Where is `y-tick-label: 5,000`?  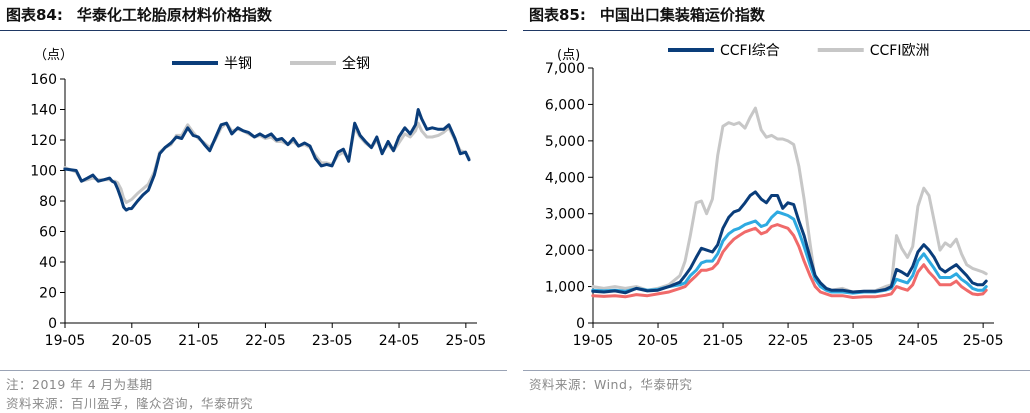
y-tick-label: 5,000 is located at coordinates (565, 142).